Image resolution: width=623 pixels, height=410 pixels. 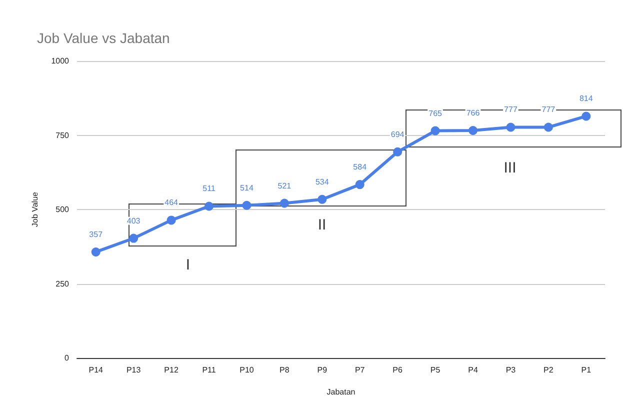 What do you see at coordinates (188, 265) in the screenshot?
I see `annotation: I` at bounding box center [188, 265].